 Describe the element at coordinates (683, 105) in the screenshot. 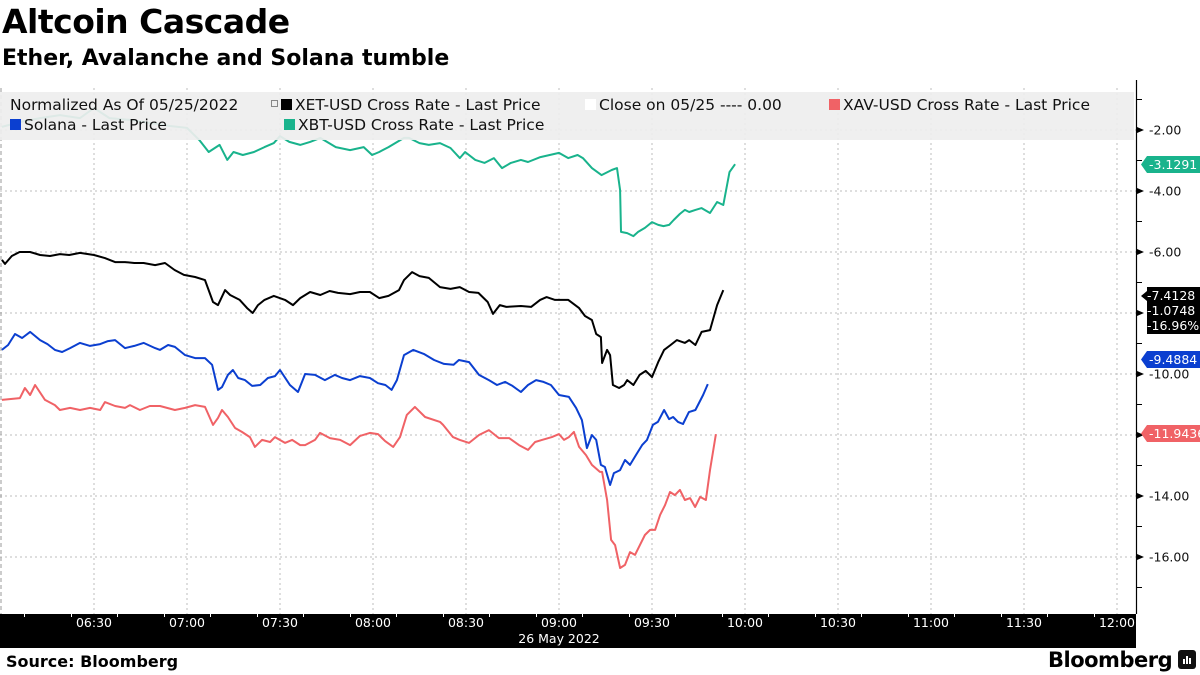

I see `legend-item-close: Close on 05/25 ---- 0.00` at that location.